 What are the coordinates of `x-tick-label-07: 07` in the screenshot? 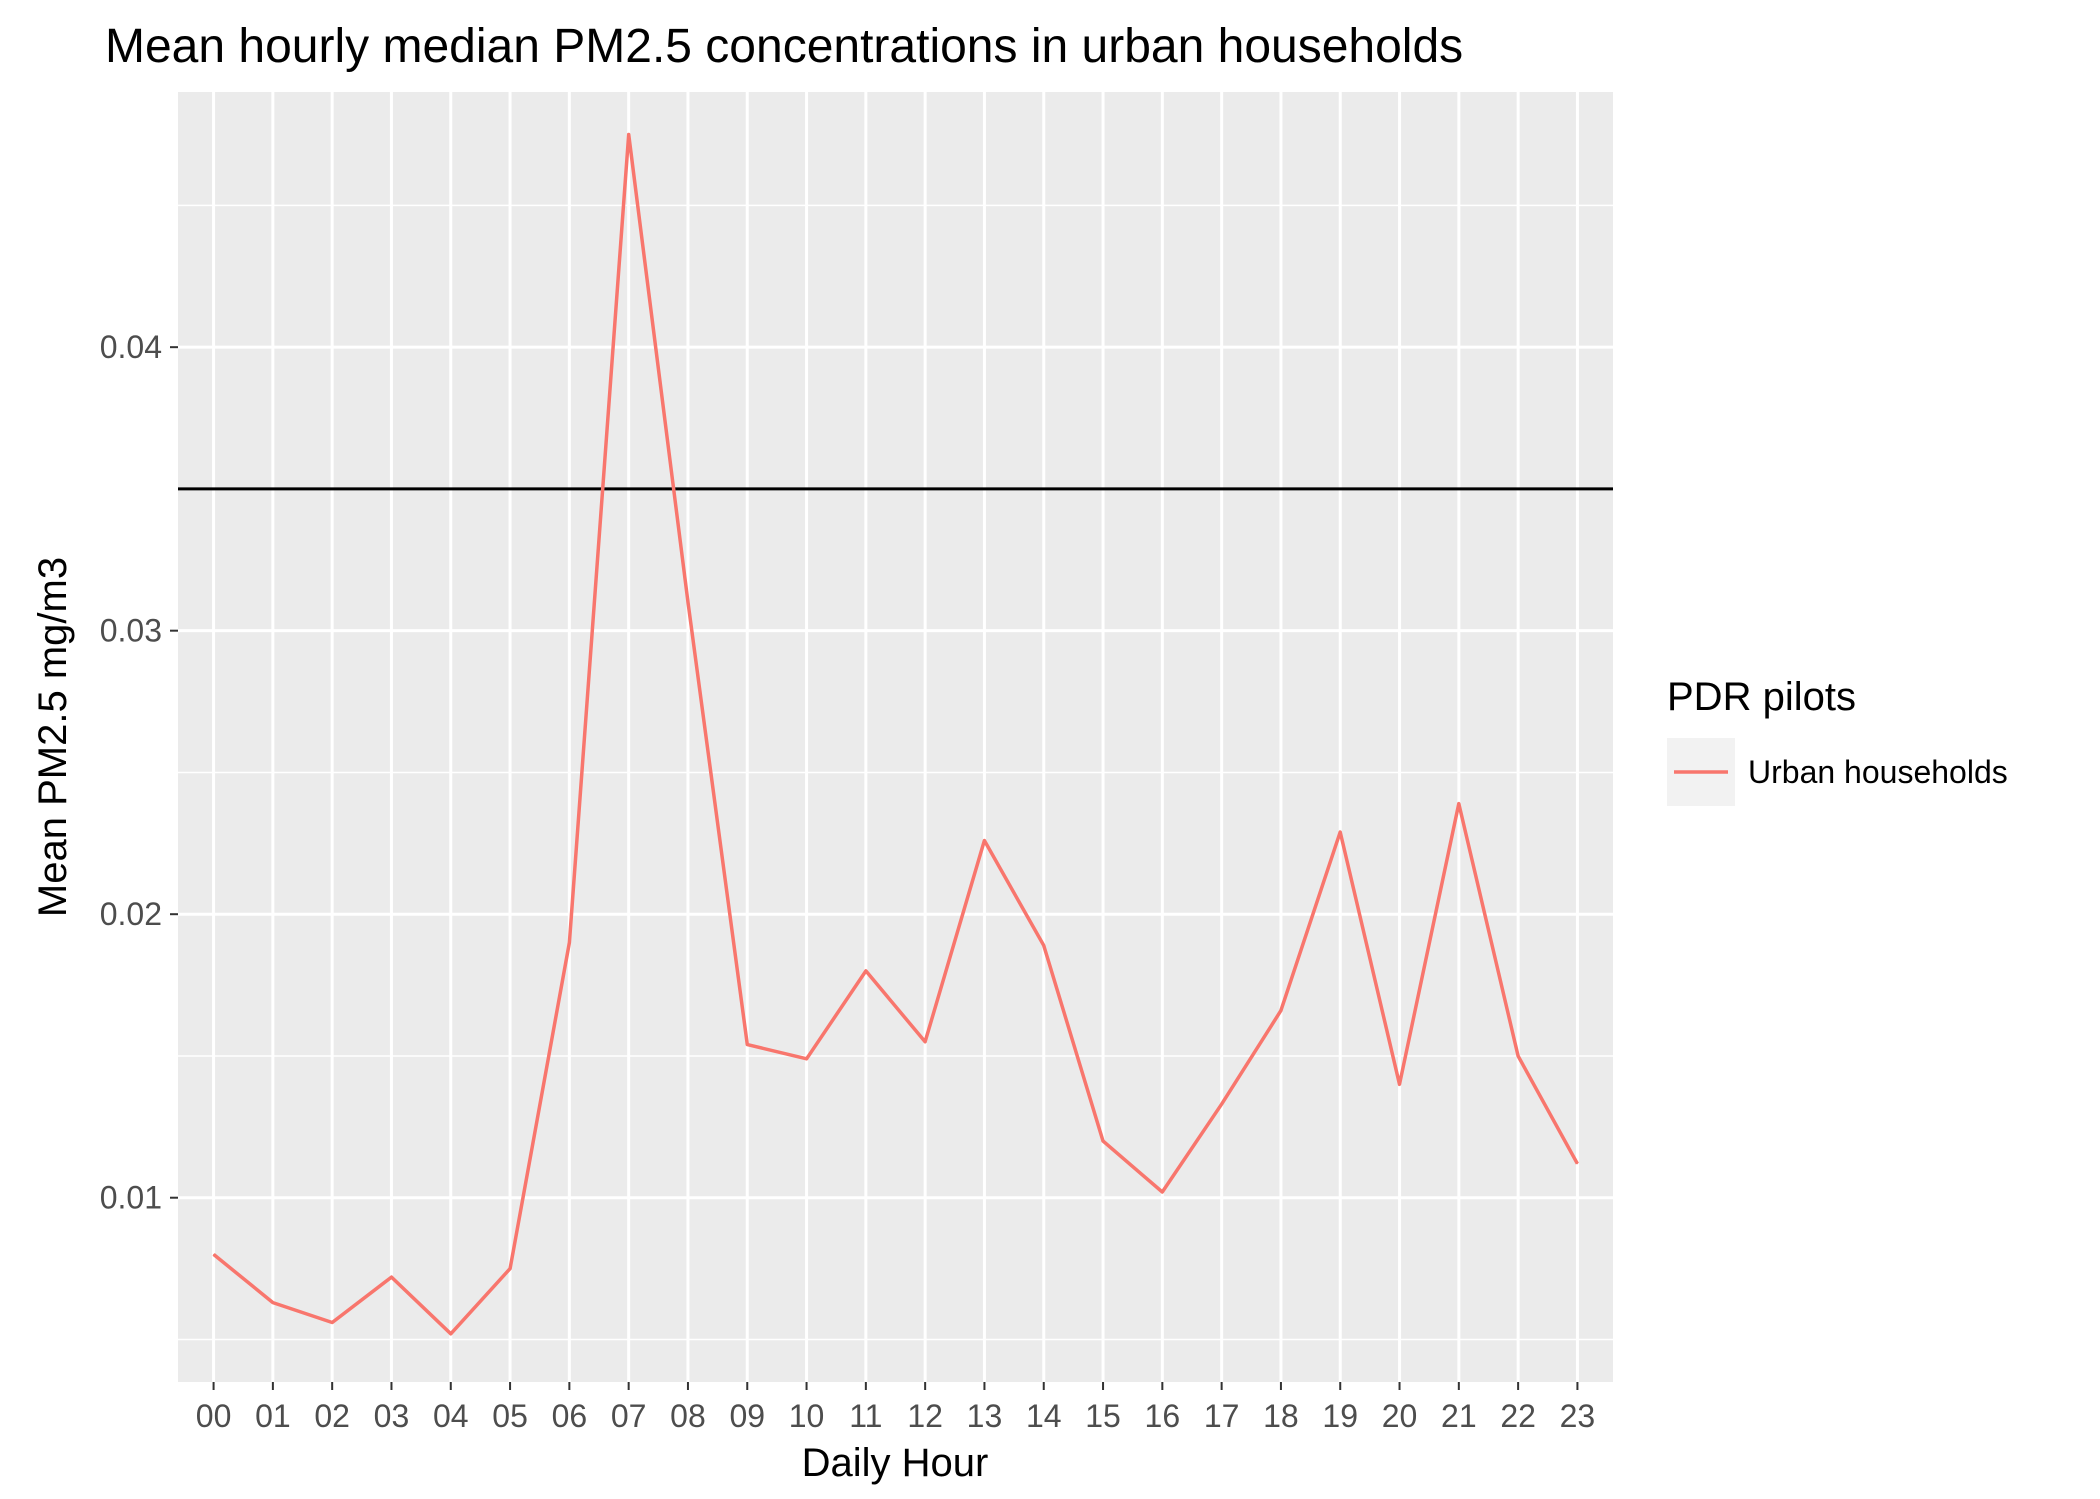 It's located at (629, 1416).